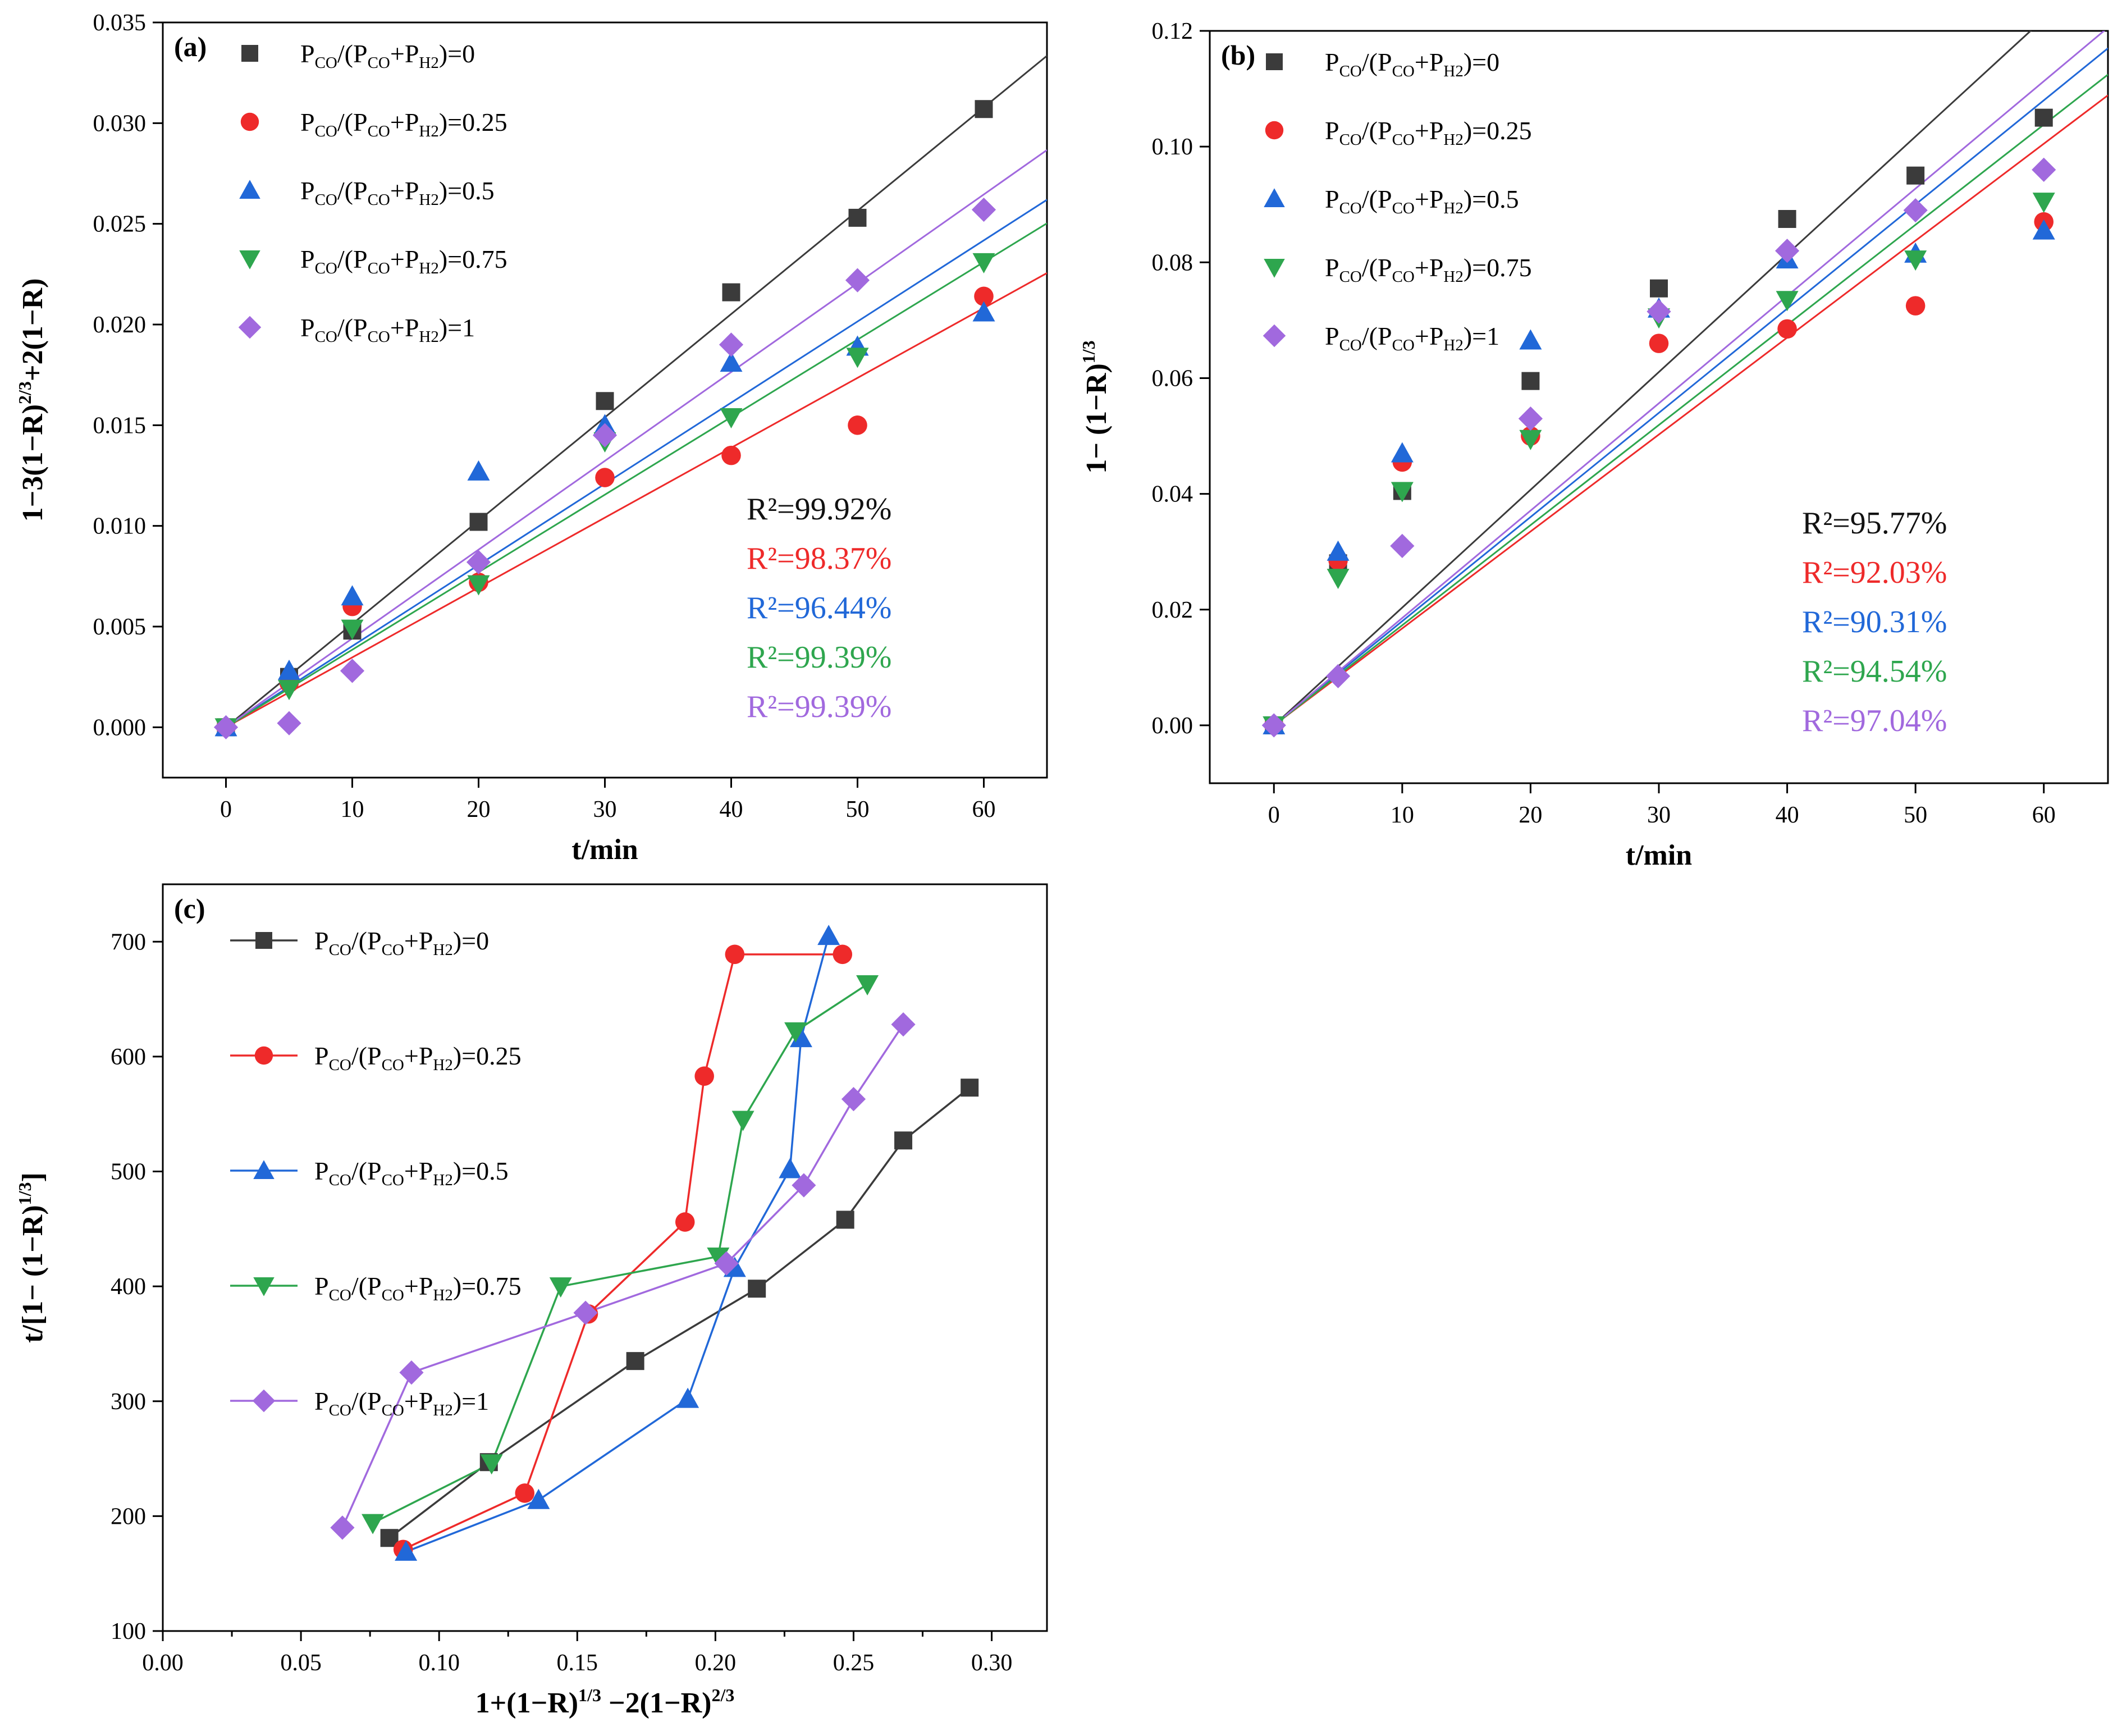 The height and width of the screenshot is (1736, 2122). Describe the element at coordinates (819, 657) in the screenshot. I see `r2-annotation-P075: R²=99.39%` at that location.